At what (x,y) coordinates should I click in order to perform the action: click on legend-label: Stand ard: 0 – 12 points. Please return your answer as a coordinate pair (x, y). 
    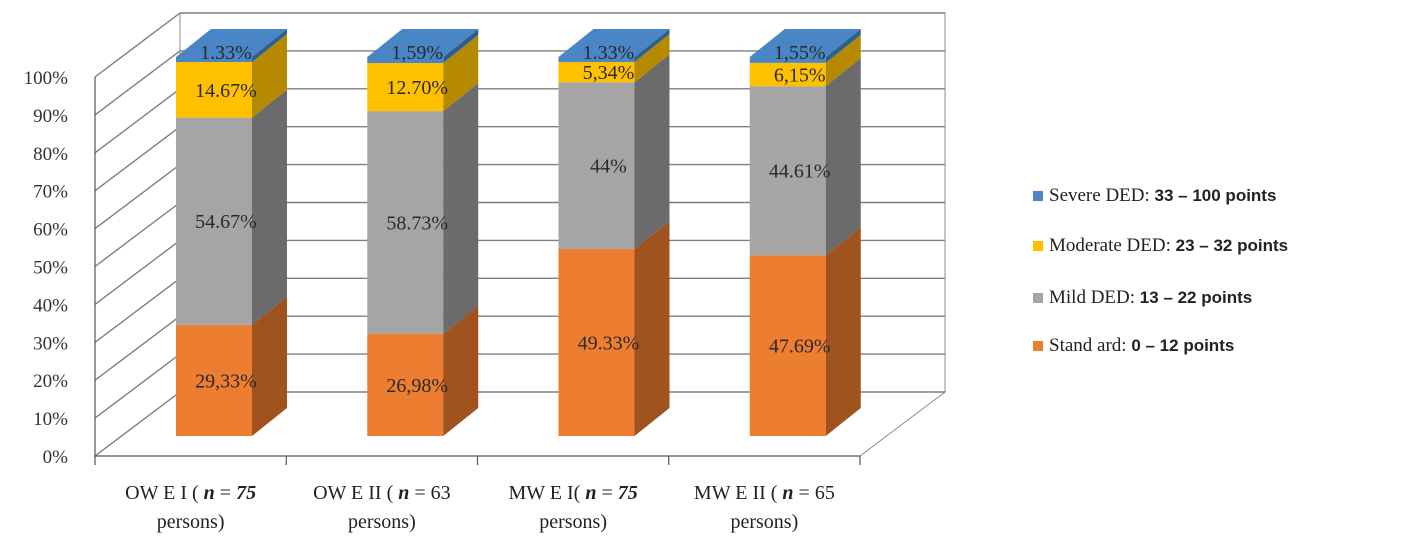
    Looking at the image, I should click on (1142, 345).